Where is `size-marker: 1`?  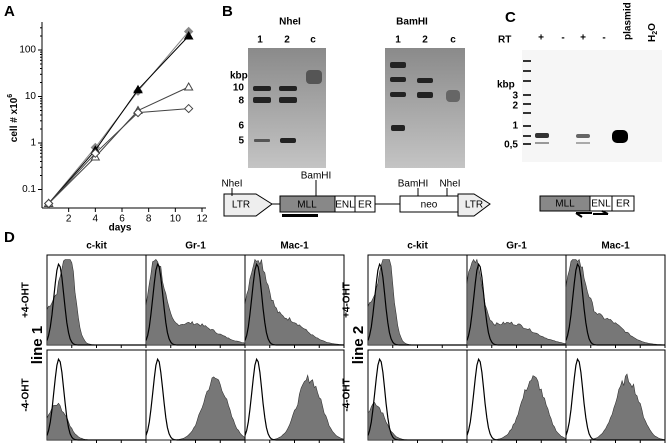
size-marker: 1 is located at coordinates (515, 126).